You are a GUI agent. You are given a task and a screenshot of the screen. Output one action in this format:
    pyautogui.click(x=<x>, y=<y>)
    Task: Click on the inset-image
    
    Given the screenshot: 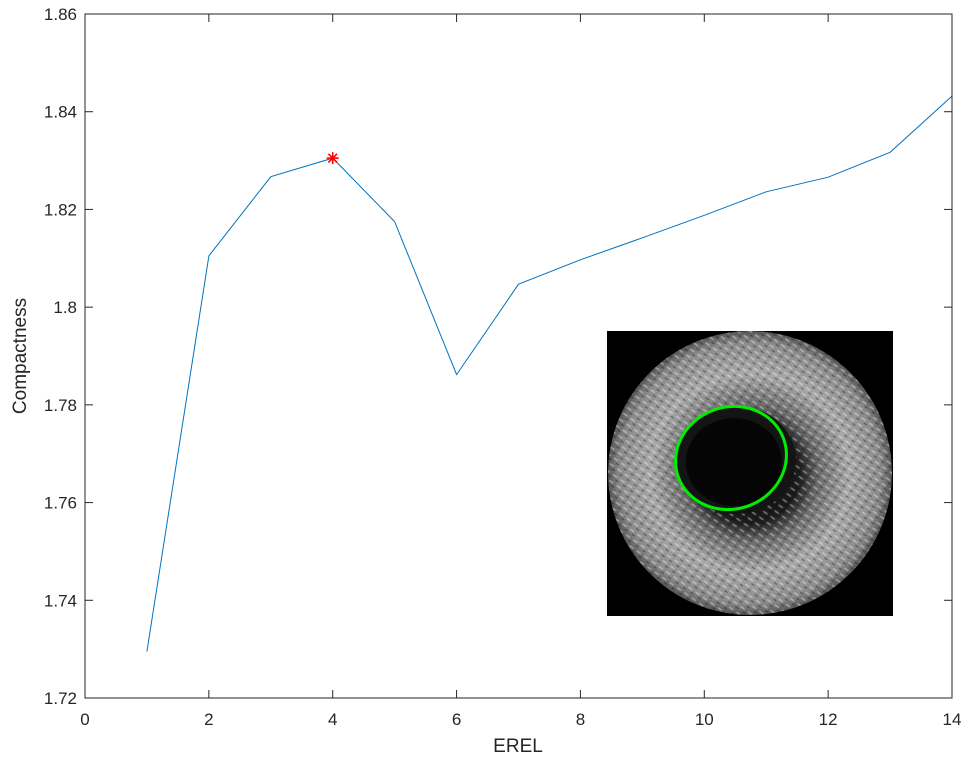 What is the action you would take?
    pyautogui.click(x=750, y=473)
    